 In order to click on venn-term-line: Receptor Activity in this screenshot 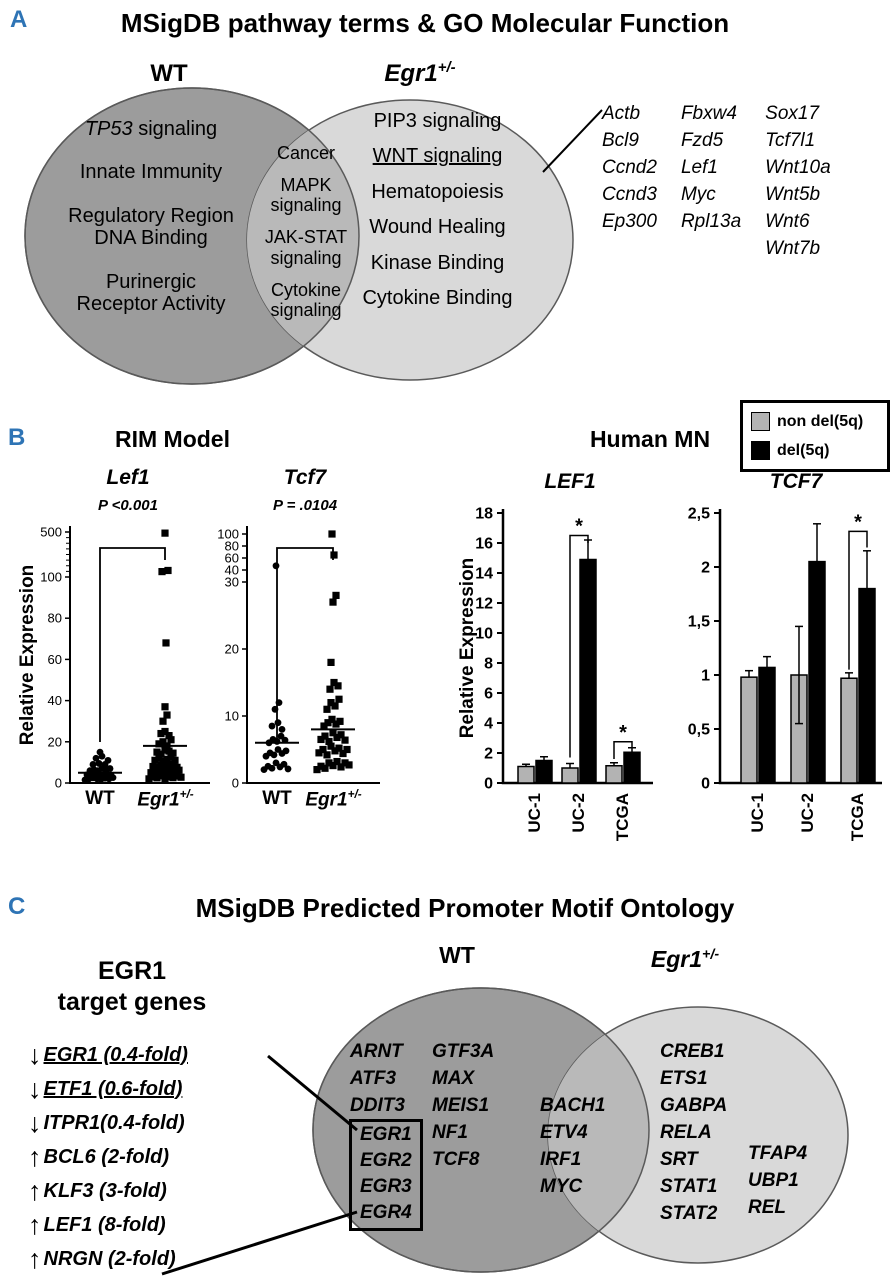, I will do `click(151, 303)`.